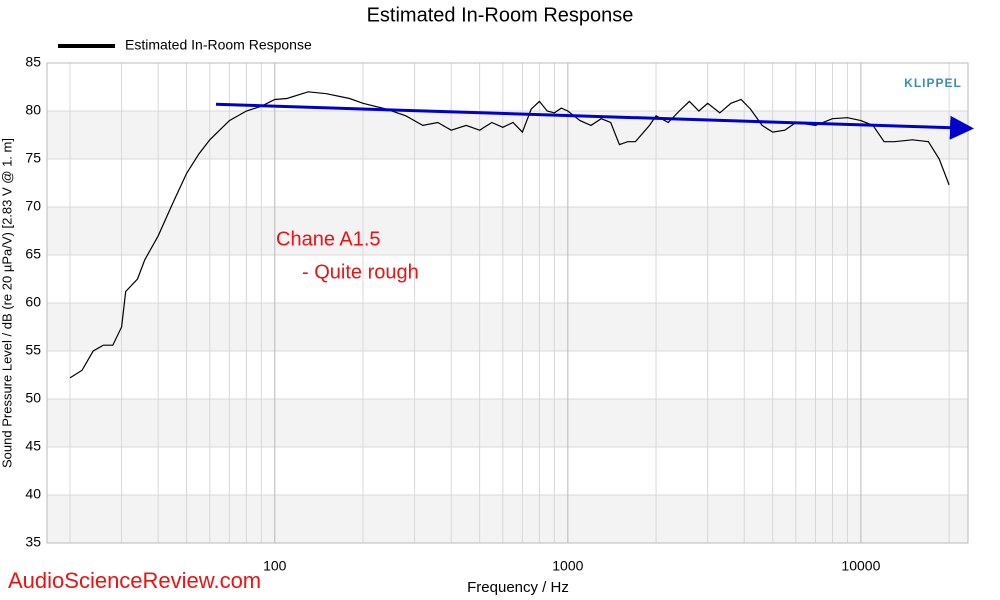 This screenshot has height=600, width=1000. What do you see at coordinates (567, 566) in the screenshot?
I see `x-tick-label: 1000` at bounding box center [567, 566].